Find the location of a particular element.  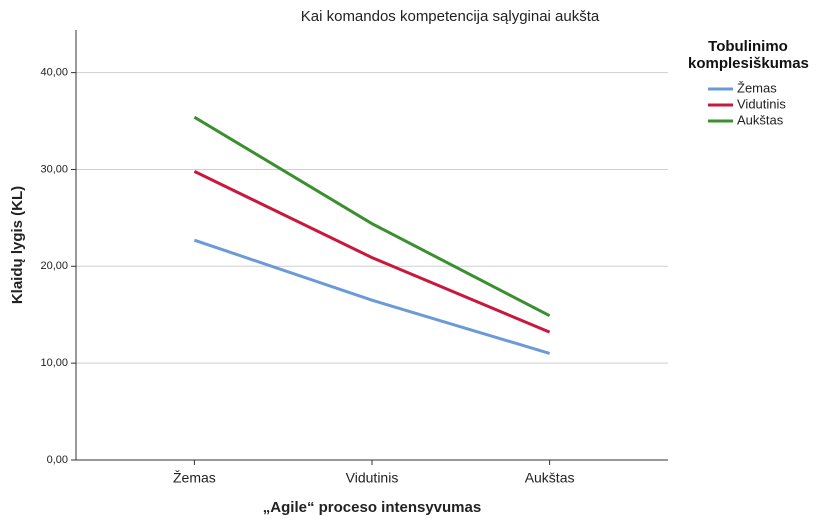

y-tick-label: 20,00 is located at coordinates (54, 266).